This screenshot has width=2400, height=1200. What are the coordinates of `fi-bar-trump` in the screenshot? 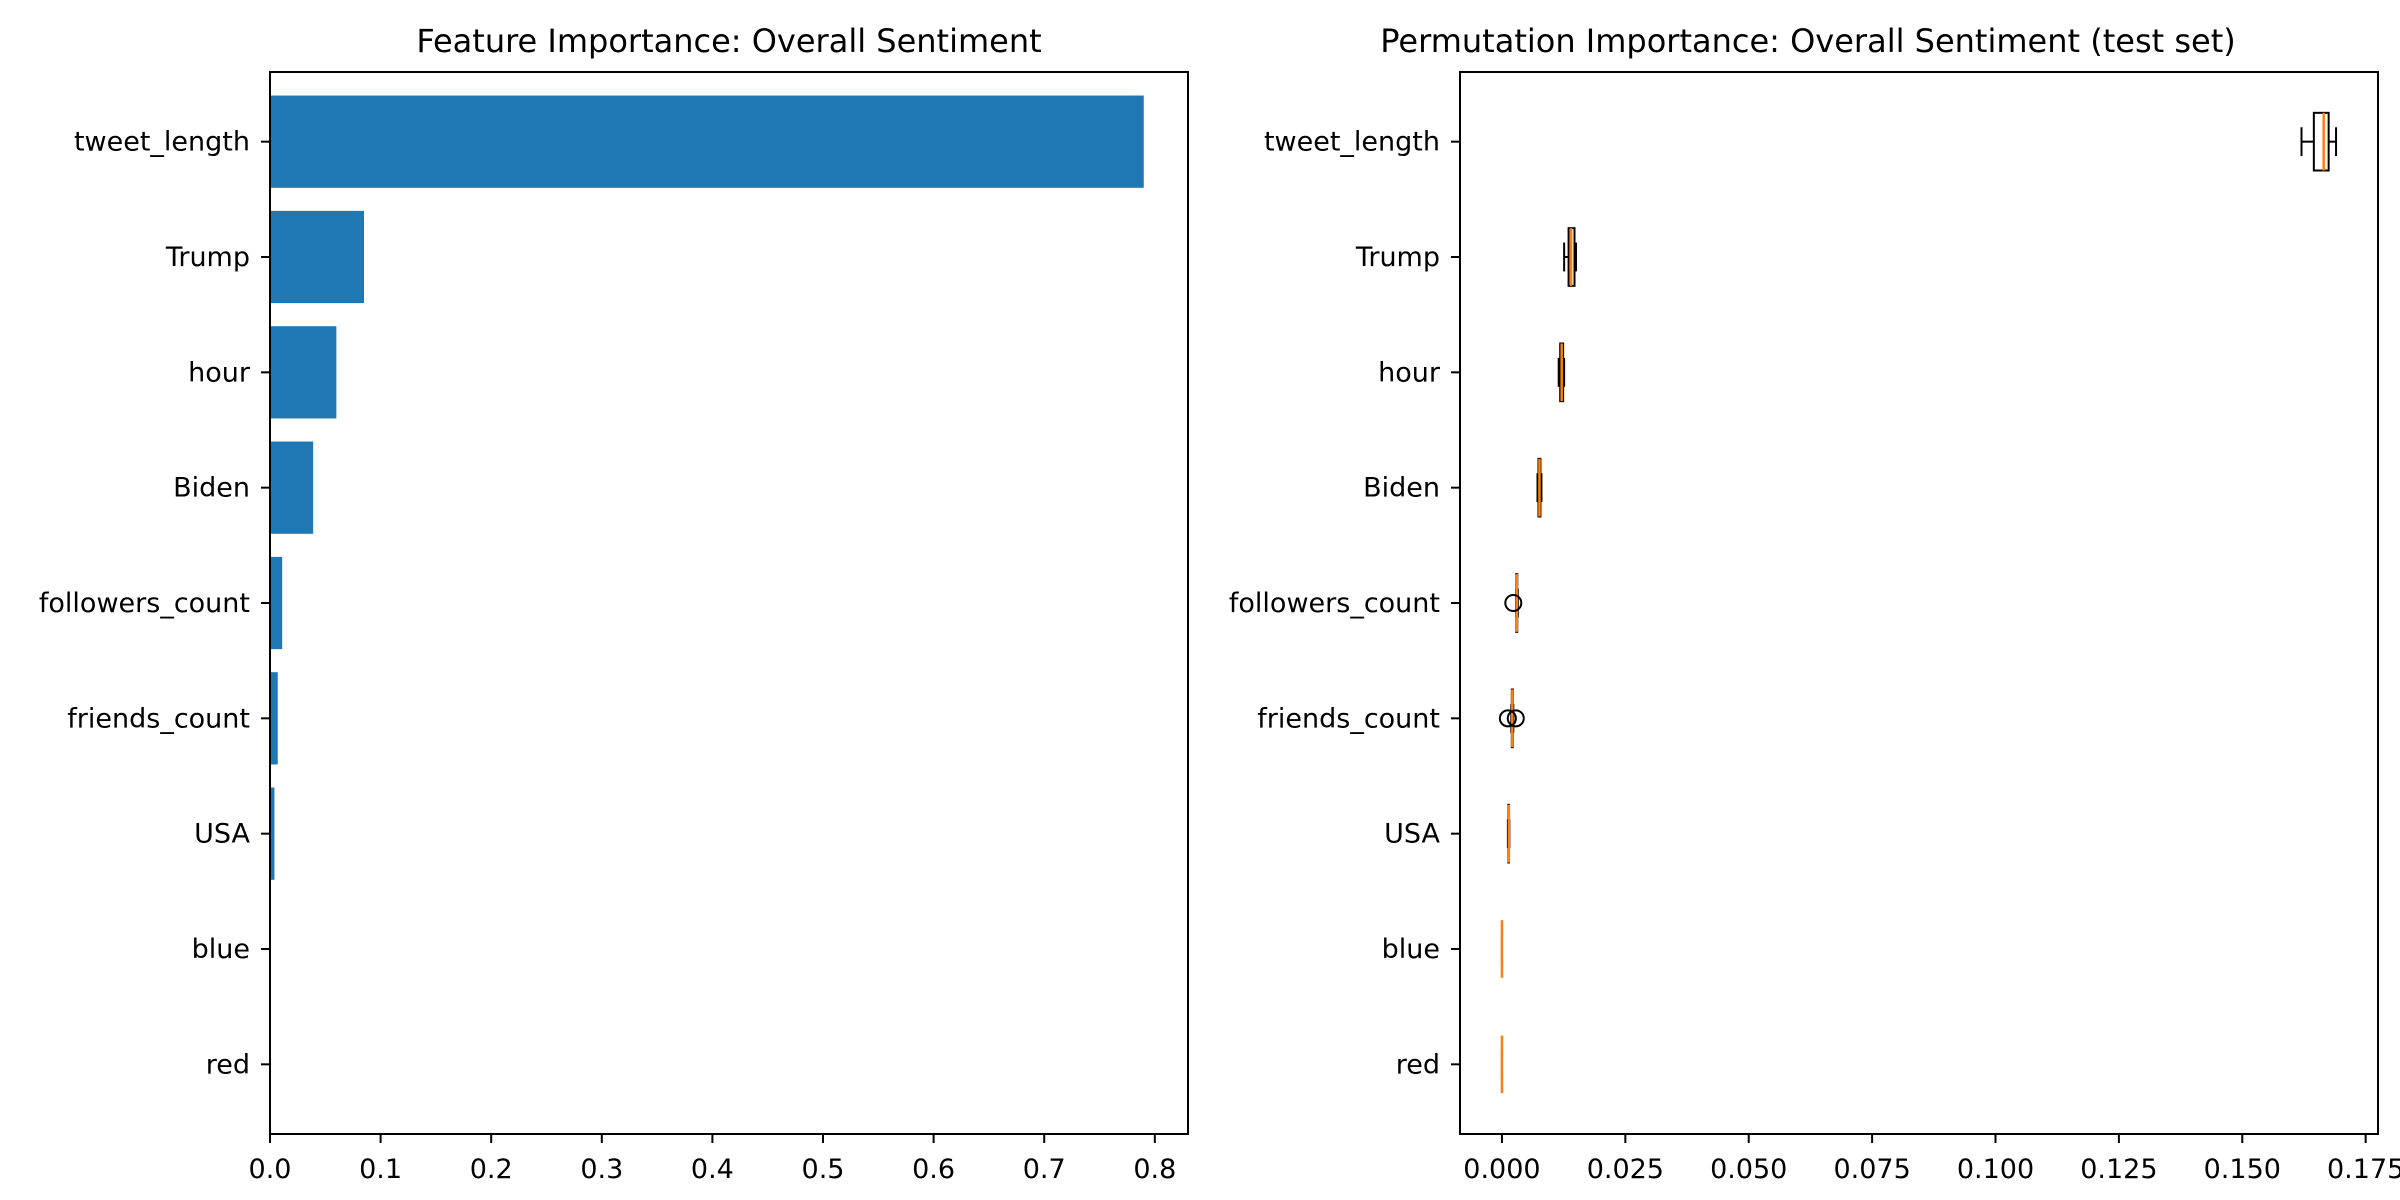 It's located at (317, 257).